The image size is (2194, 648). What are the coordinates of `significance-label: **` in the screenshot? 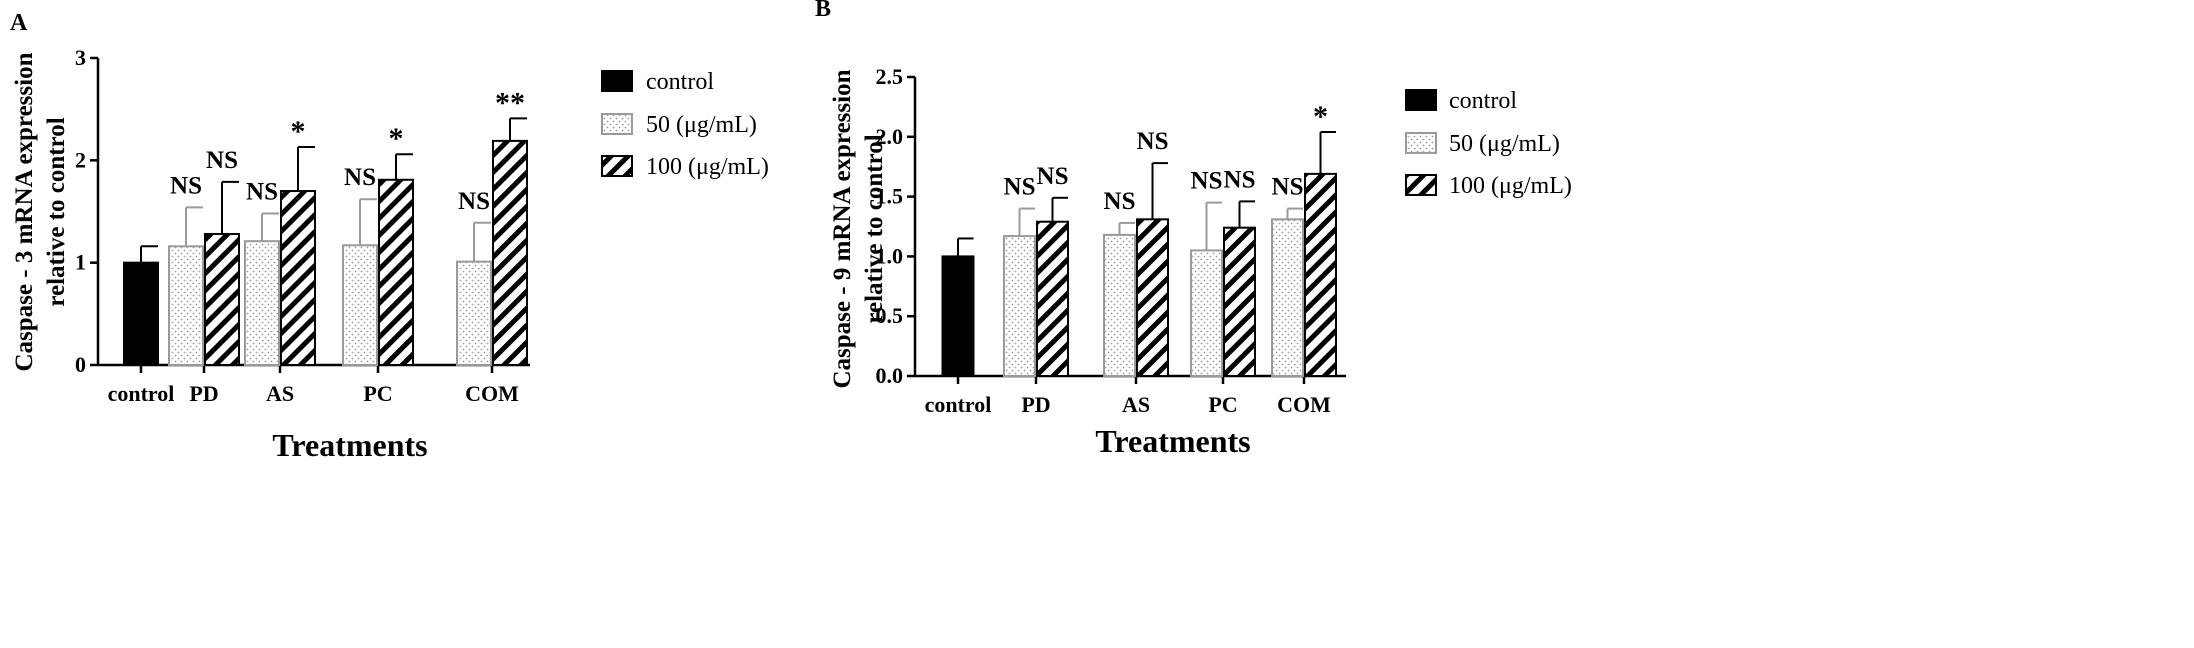 It's located at (510, 102).